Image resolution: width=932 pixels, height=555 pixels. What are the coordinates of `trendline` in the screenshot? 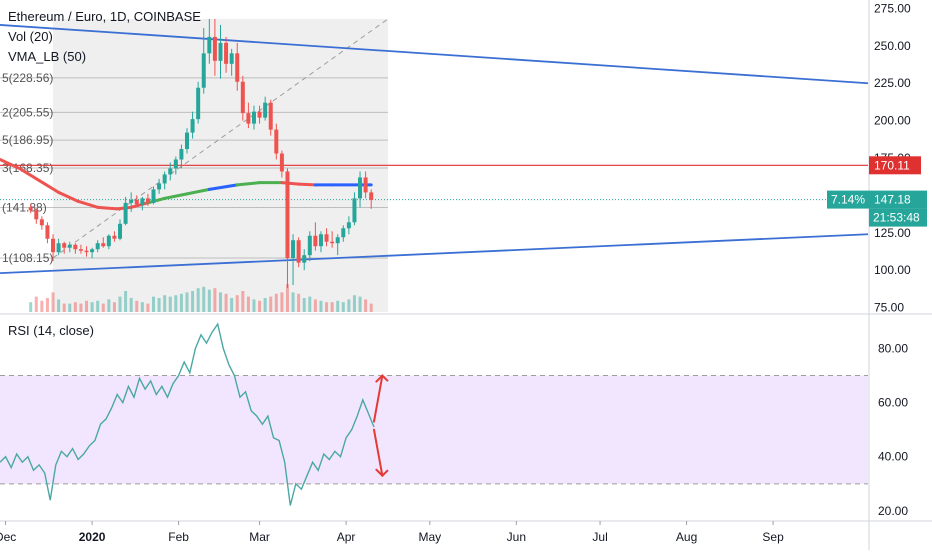 It's located at (434, 54).